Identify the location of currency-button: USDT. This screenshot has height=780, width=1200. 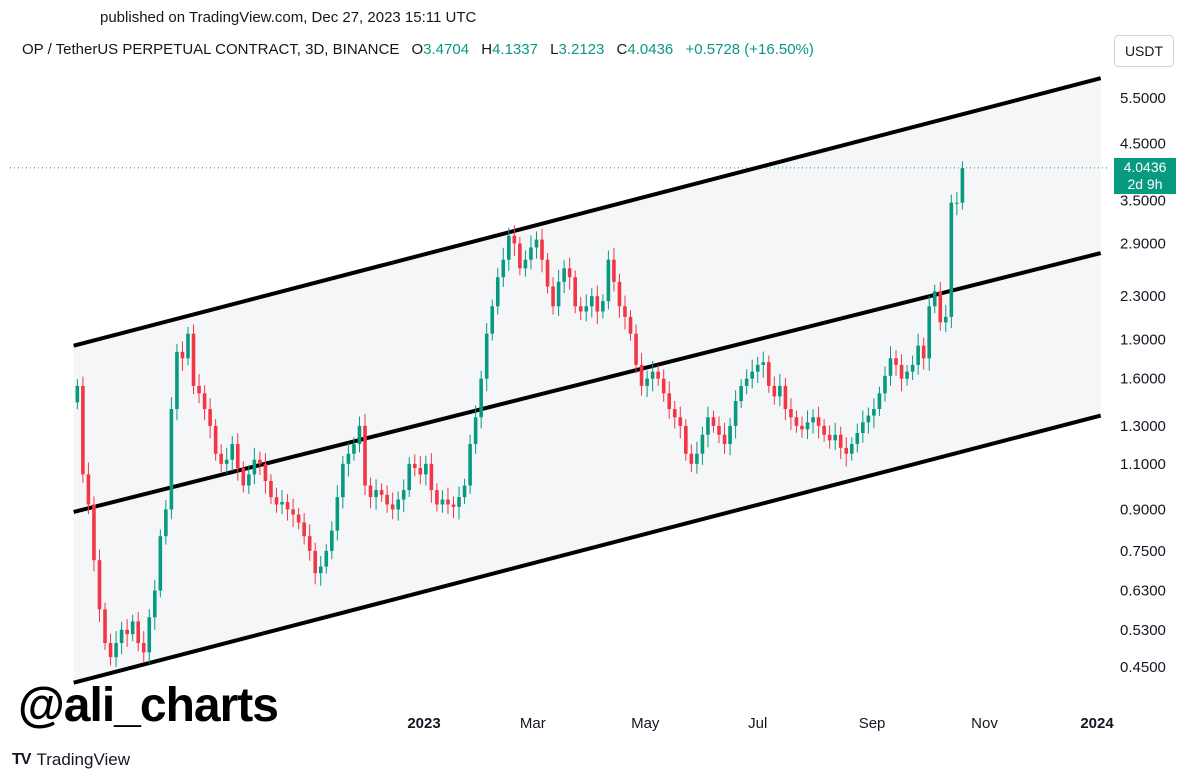
(1144, 51).